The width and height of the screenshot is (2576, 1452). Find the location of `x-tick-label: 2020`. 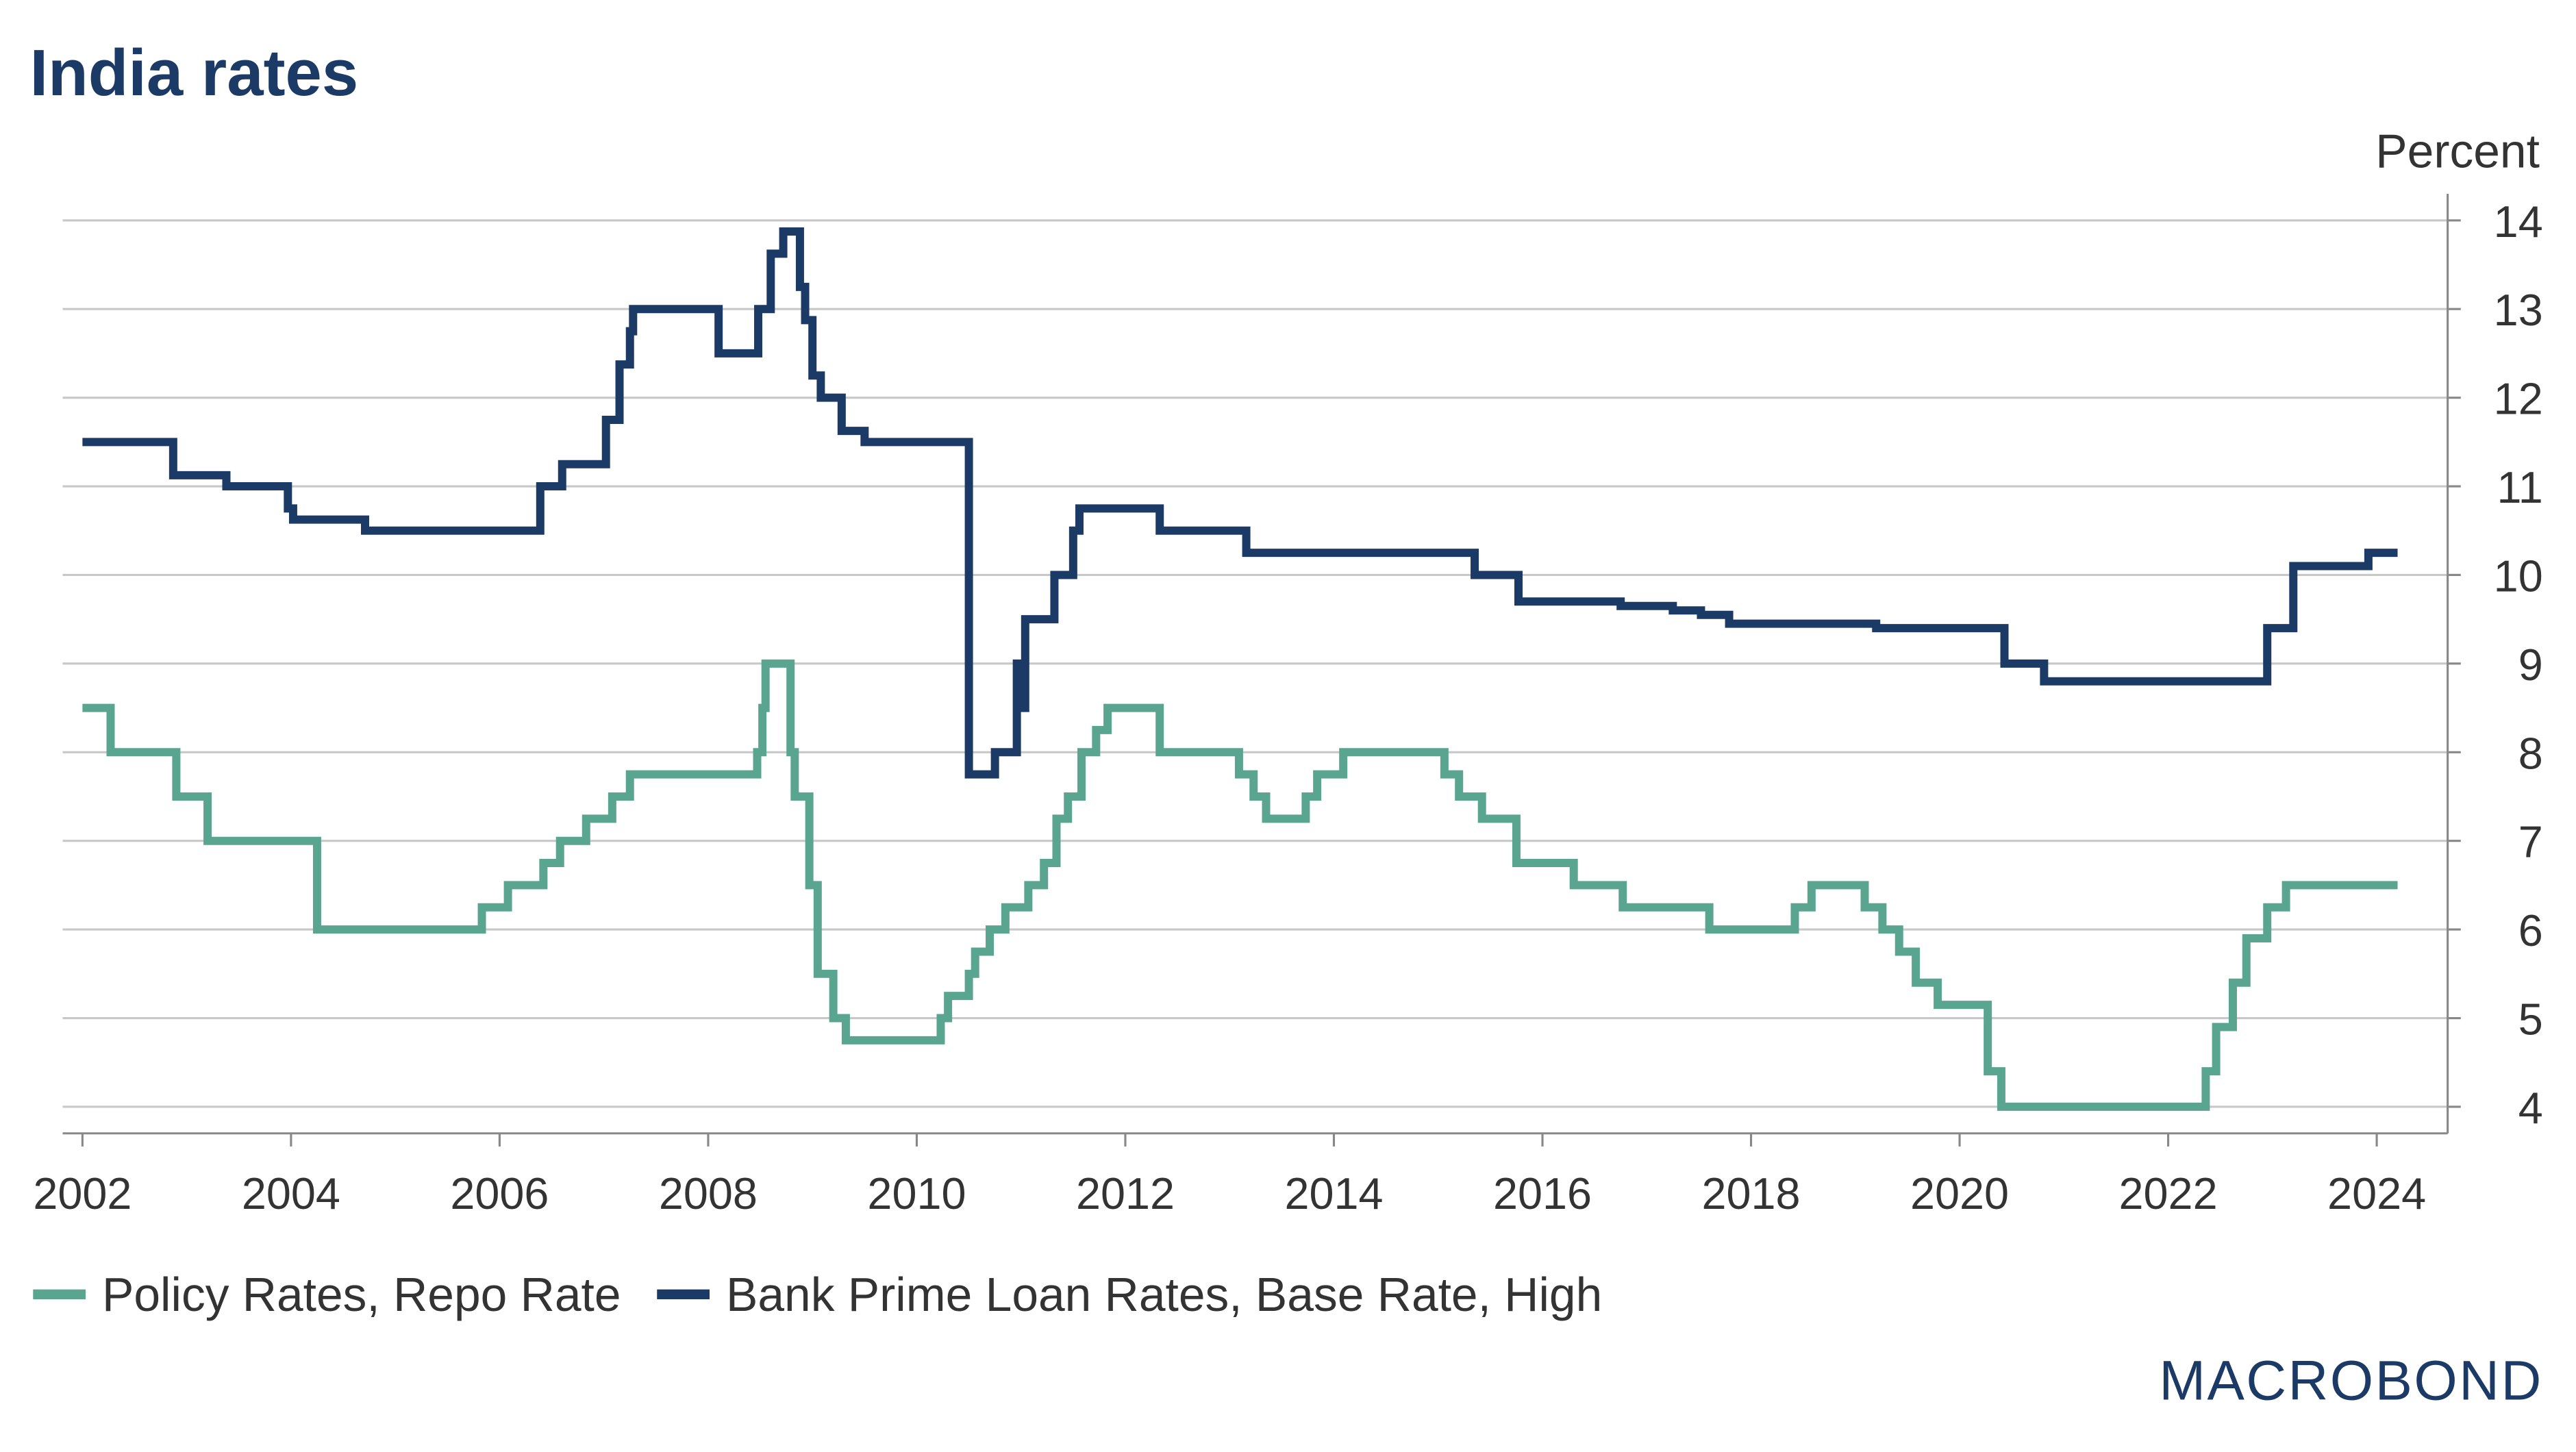

x-tick-label: 2020 is located at coordinates (1959, 1193).